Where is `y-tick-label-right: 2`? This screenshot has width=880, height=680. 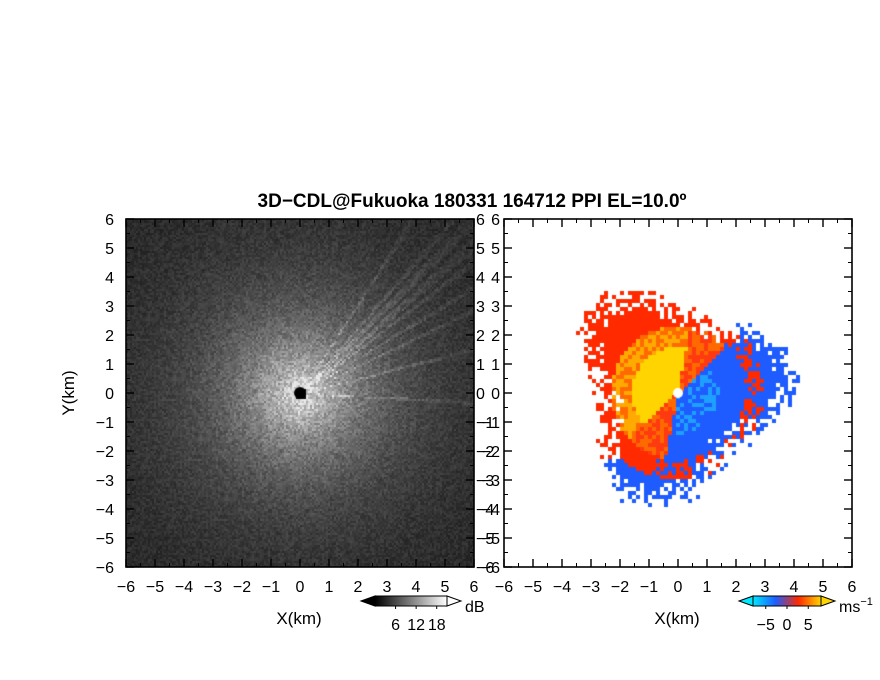
y-tick-label-right: 2 is located at coordinates (480, 336).